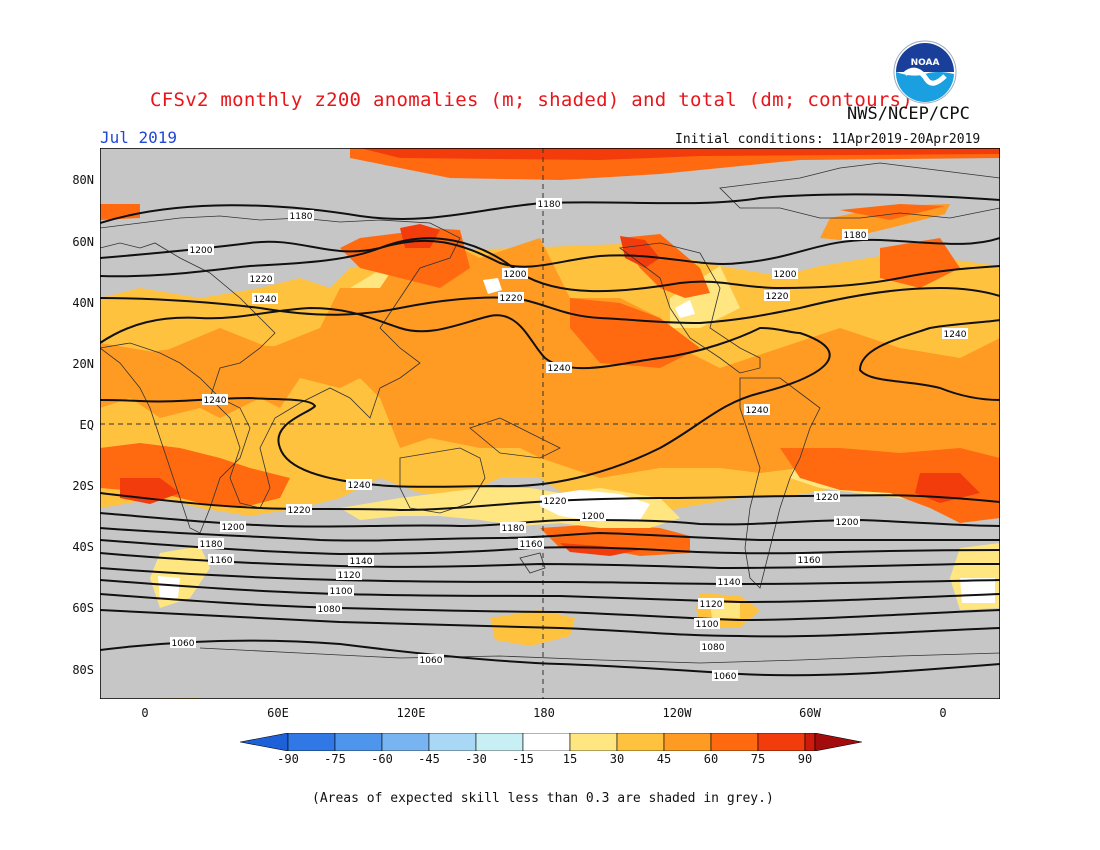 The width and height of the screenshot is (1100, 850). Describe the element at coordinates (405, 258) in the screenshot. I see `n-pacific-anomaly` at that location.